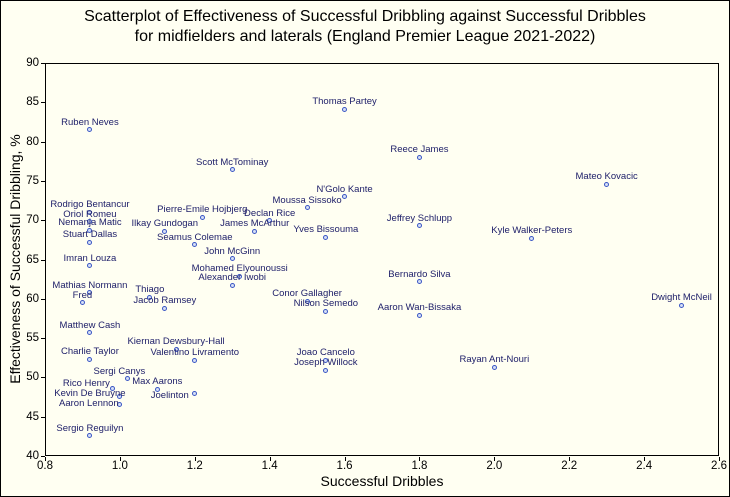 The width and height of the screenshot is (730, 497). Describe the element at coordinates (82, 295) in the screenshot. I see `data-point-label: Fred` at that location.